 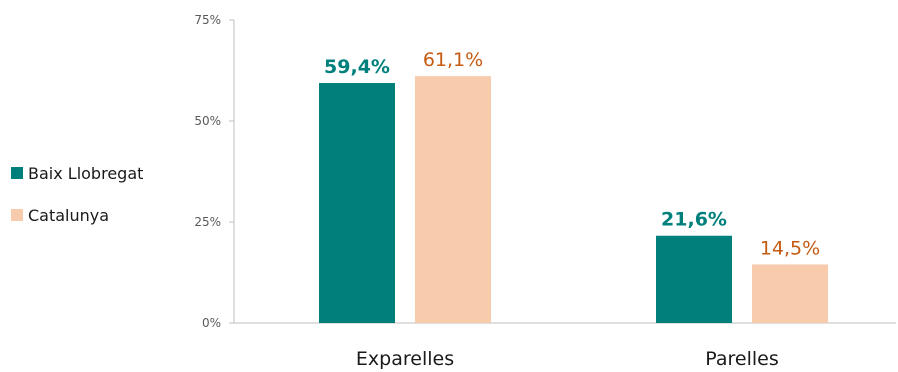 What do you see at coordinates (207, 121) in the screenshot?
I see `y-tick-label: 50%` at bounding box center [207, 121].